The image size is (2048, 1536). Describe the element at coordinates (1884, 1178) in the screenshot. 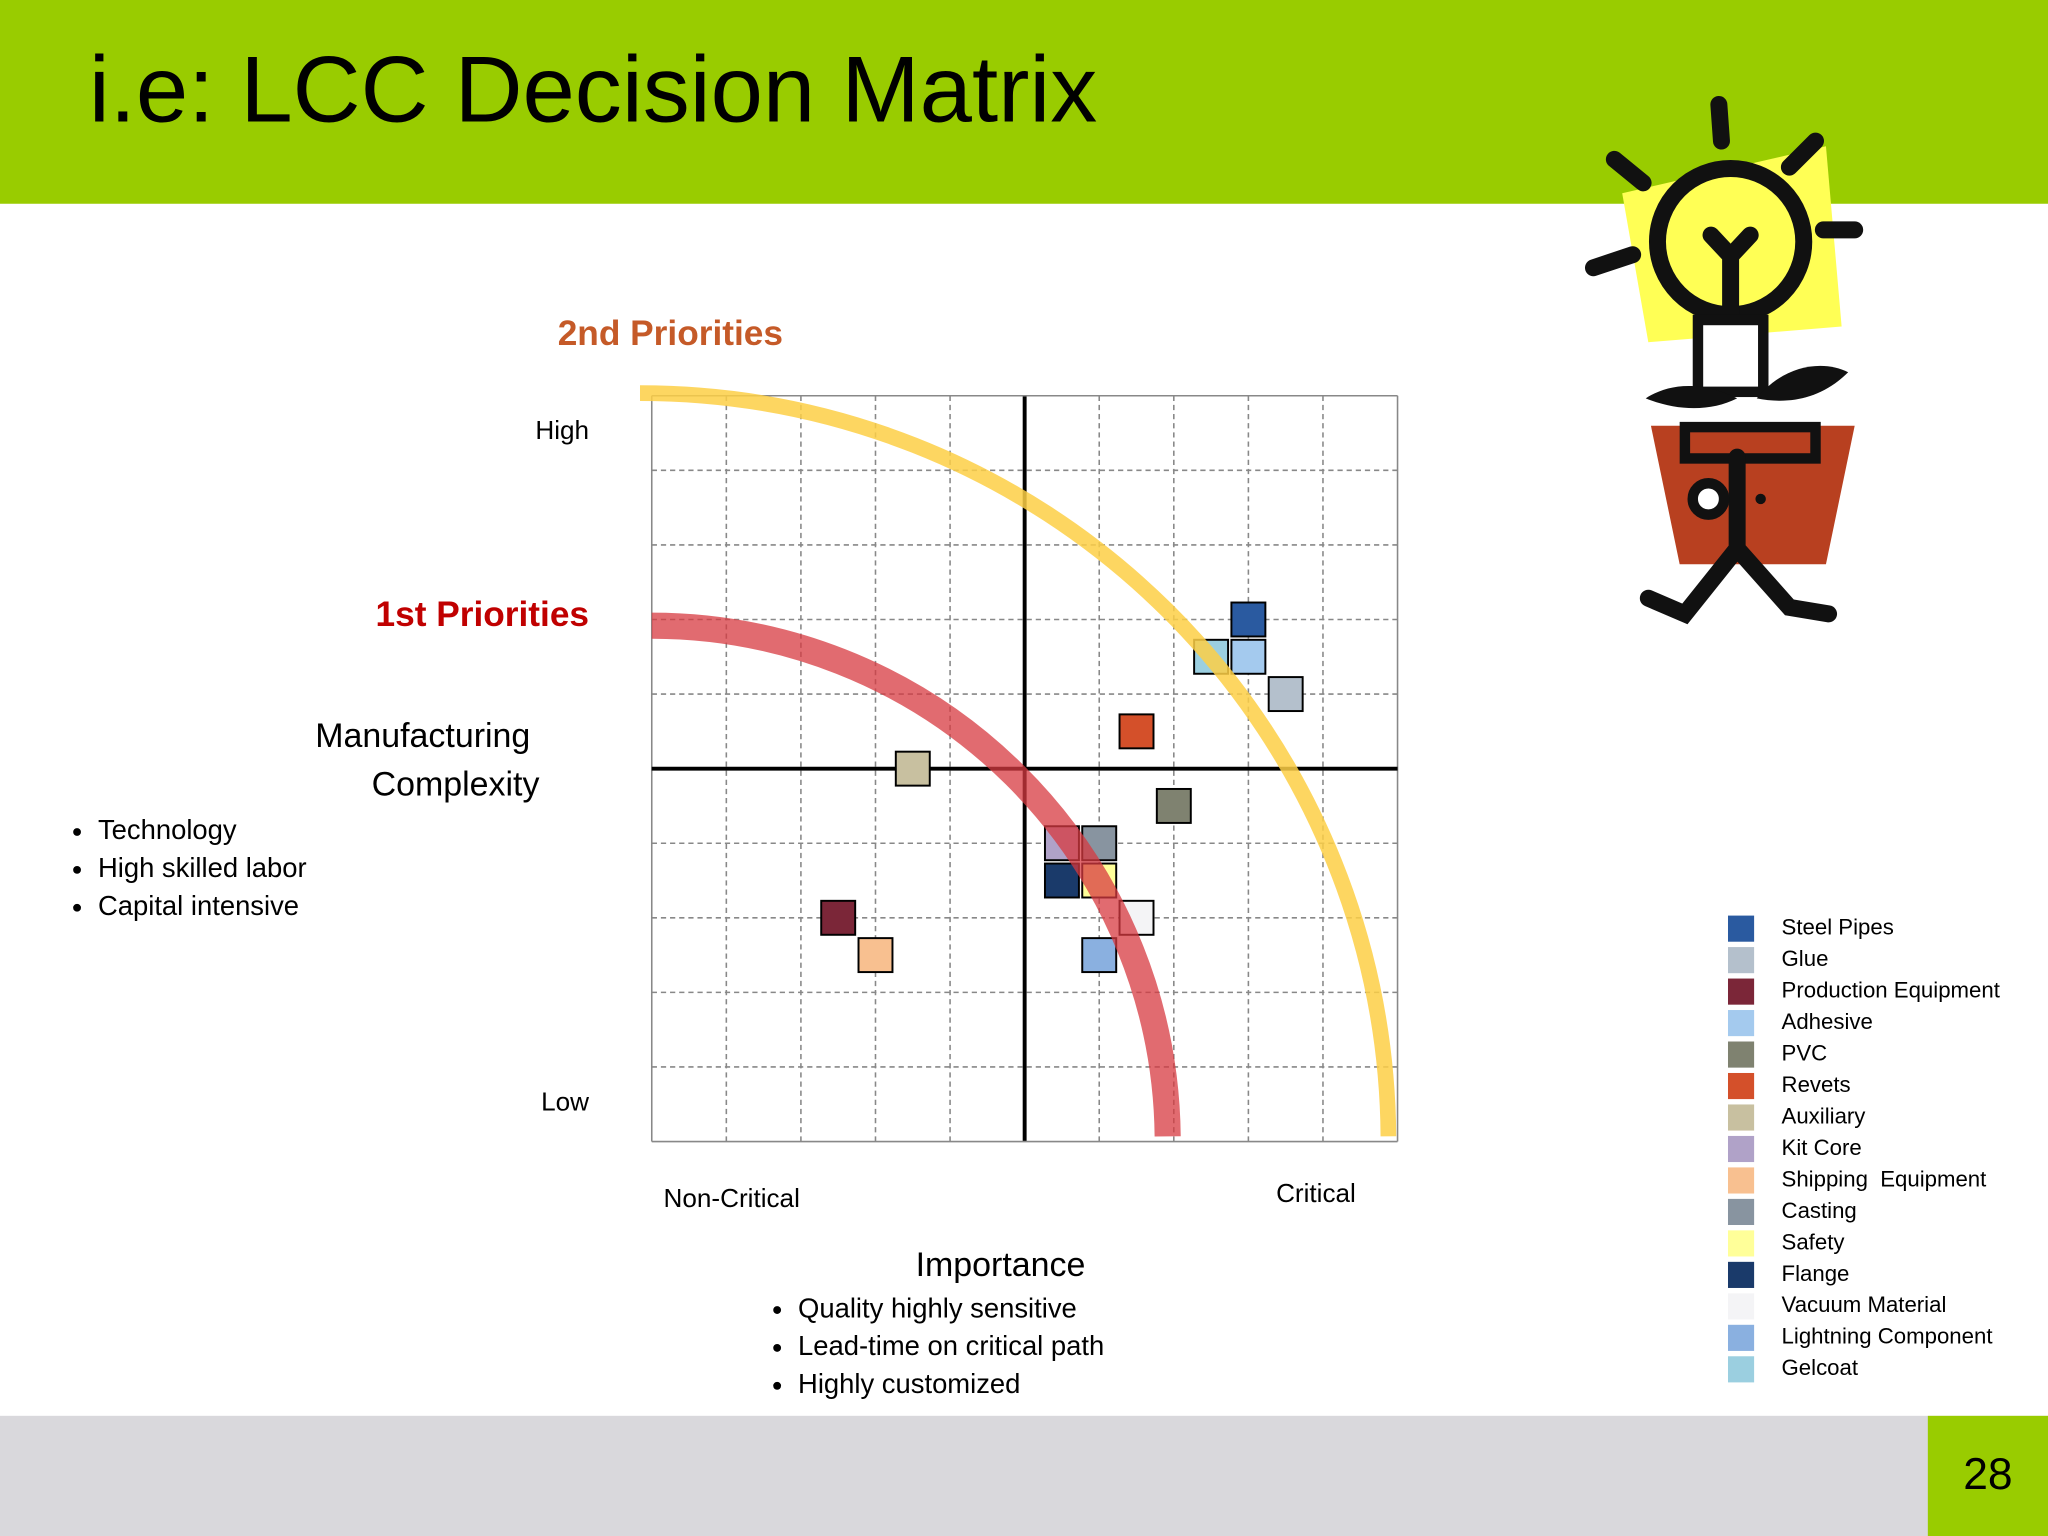

I see `legend-label: Shipping Equipment` at that location.